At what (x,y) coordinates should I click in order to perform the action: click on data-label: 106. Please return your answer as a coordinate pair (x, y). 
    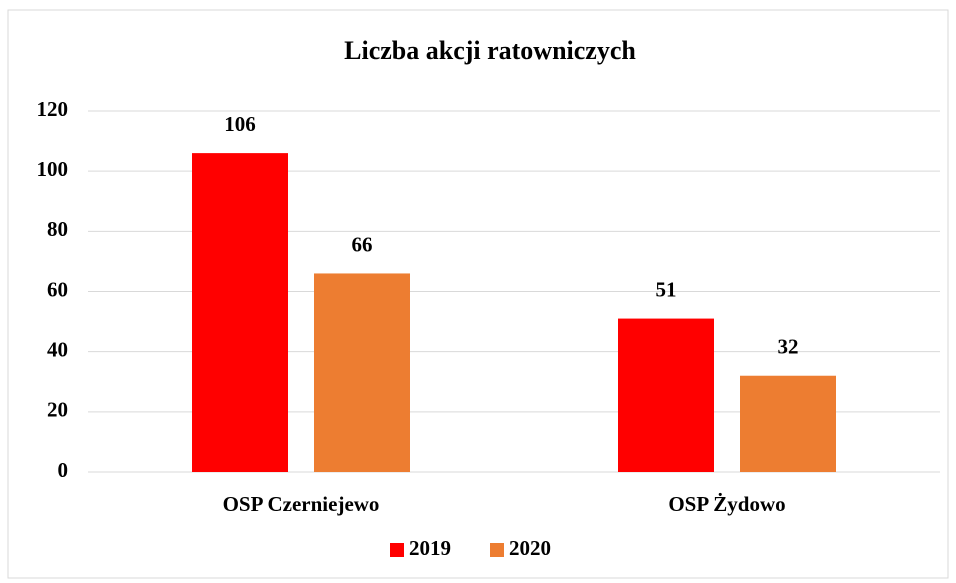
    Looking at the image, I should click on (240, 124).